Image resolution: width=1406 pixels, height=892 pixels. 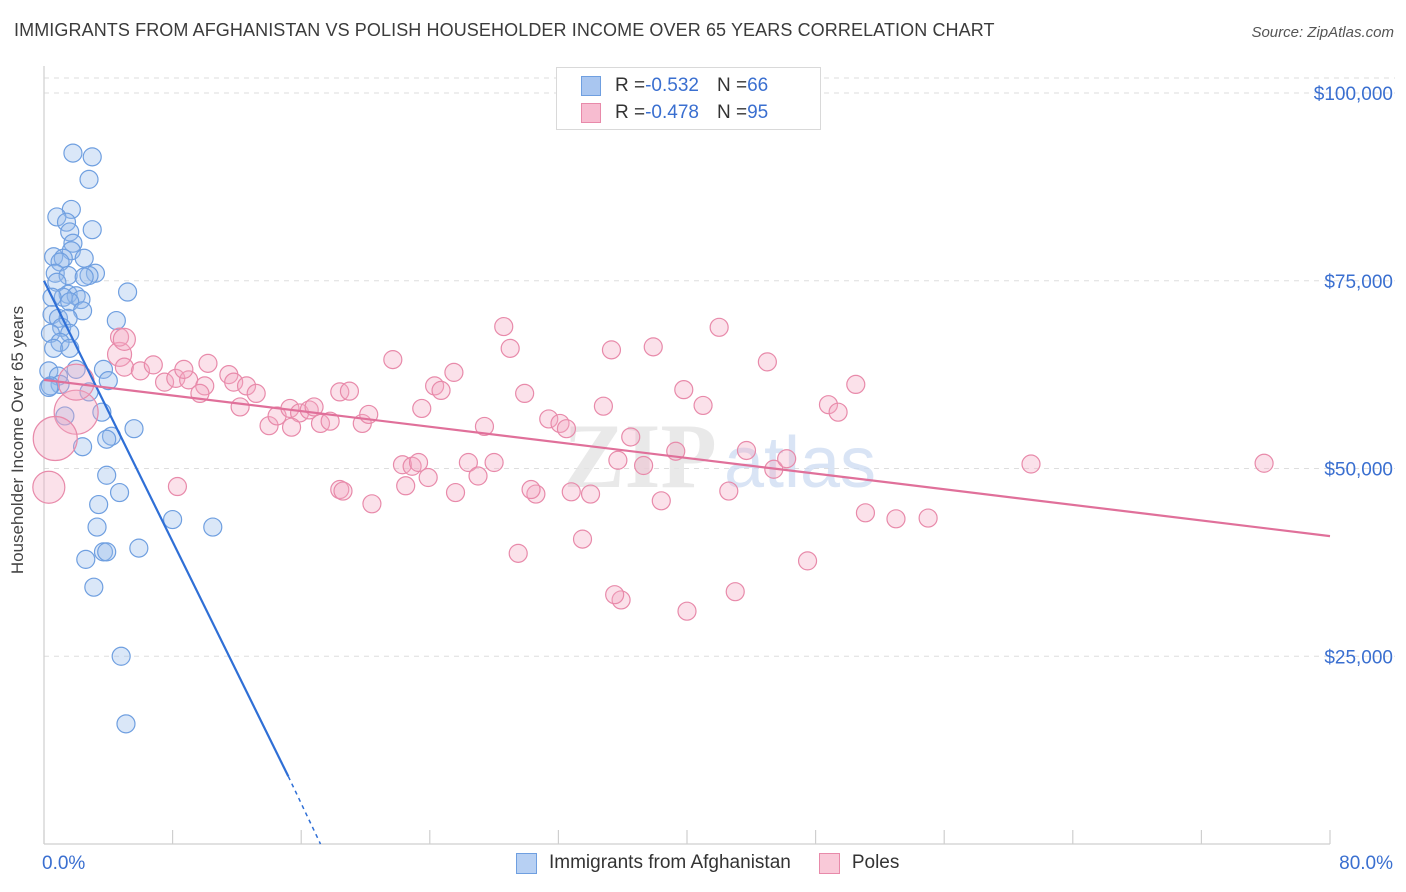 I want to click on series-legend-item-afghanistan: Immigrants from Afghanistan, so click(x=653, y=863).